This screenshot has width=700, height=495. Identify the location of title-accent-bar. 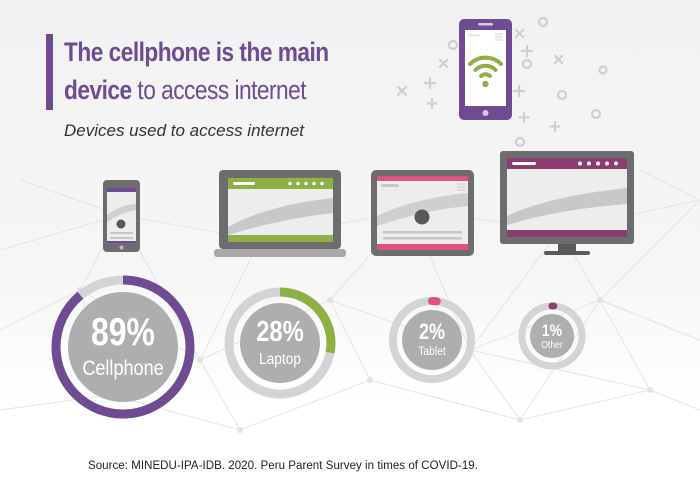
(49, 72).